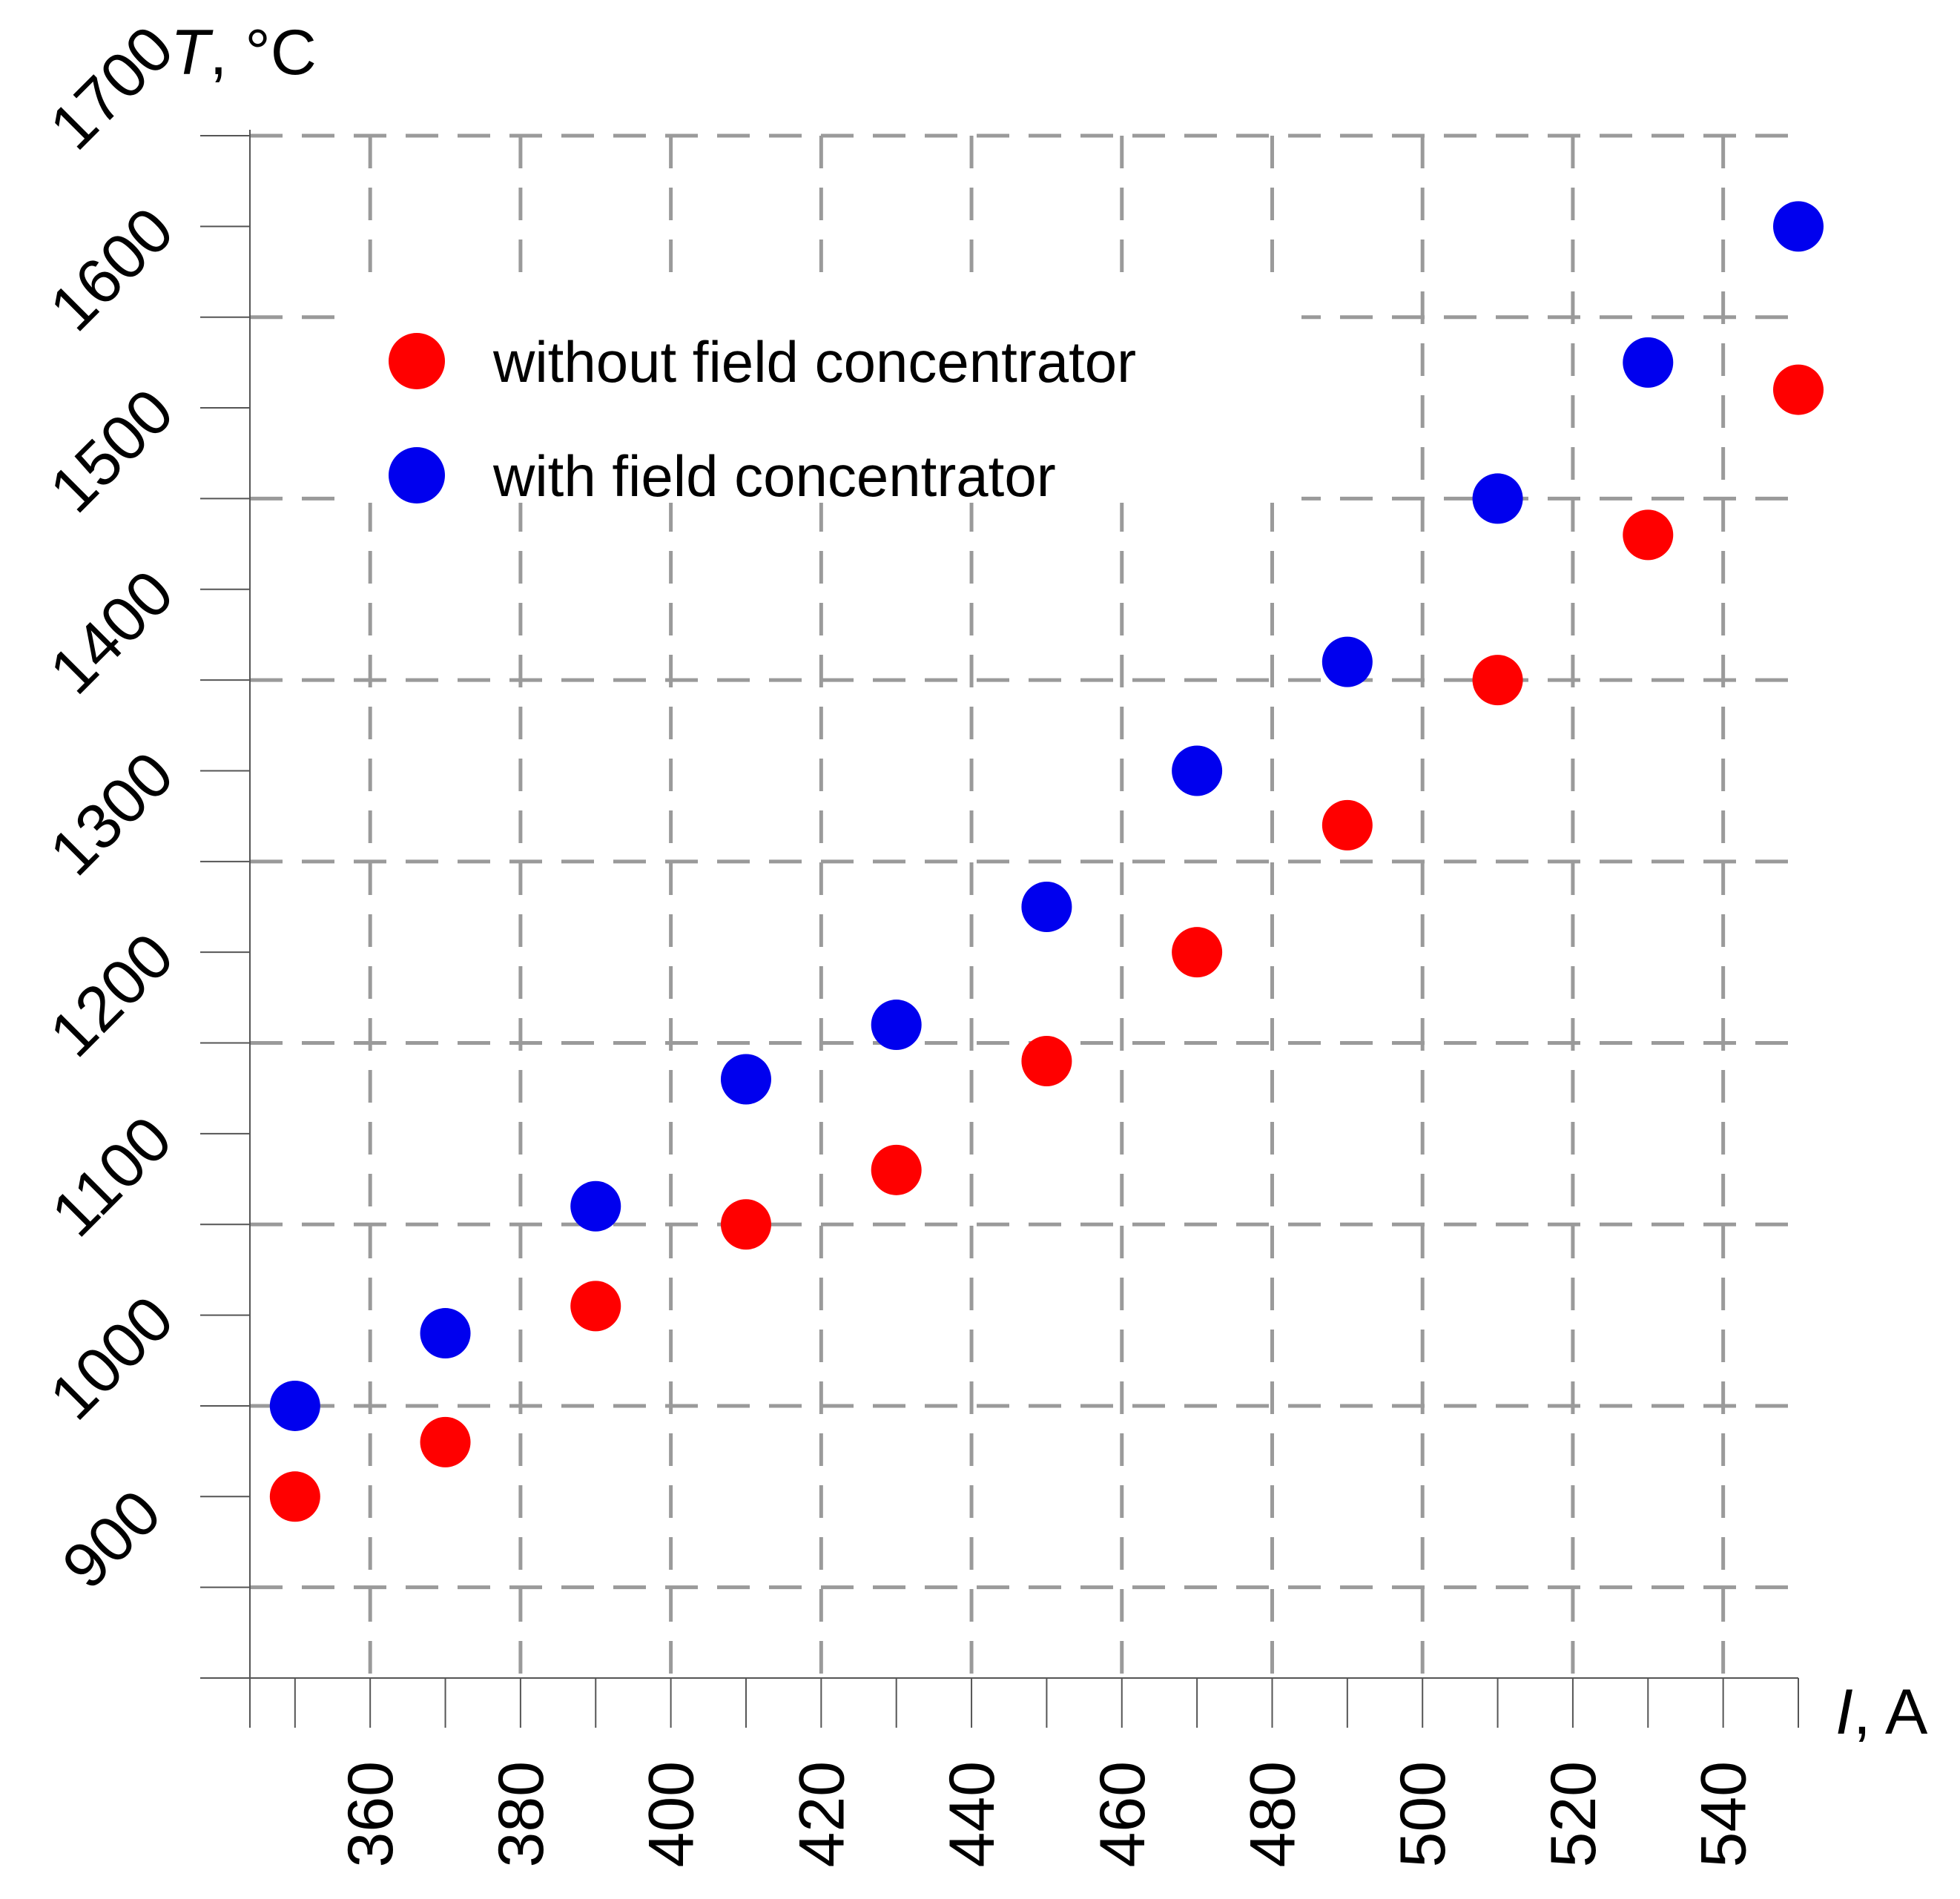 This screenshot has width=1960, height=1899. What do you see at coordinates (821, 1814) in the screenshot?
I see `x-tick-label: 420` at bounding box center [821, 1814].